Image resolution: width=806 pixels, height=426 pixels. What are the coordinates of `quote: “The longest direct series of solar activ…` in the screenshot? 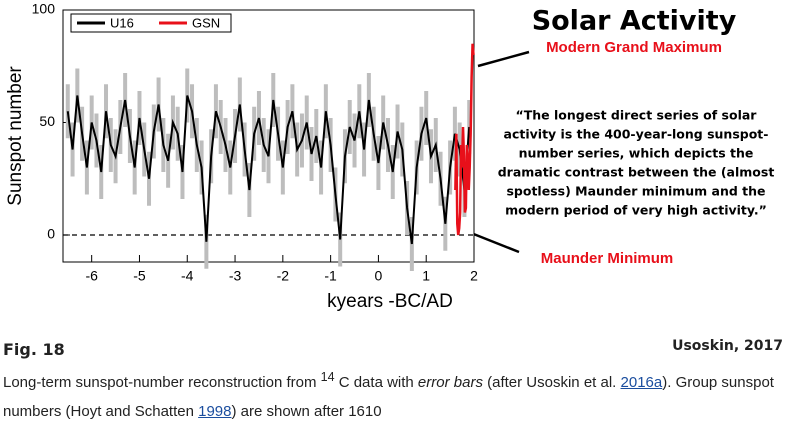 It's located at (636, 163).